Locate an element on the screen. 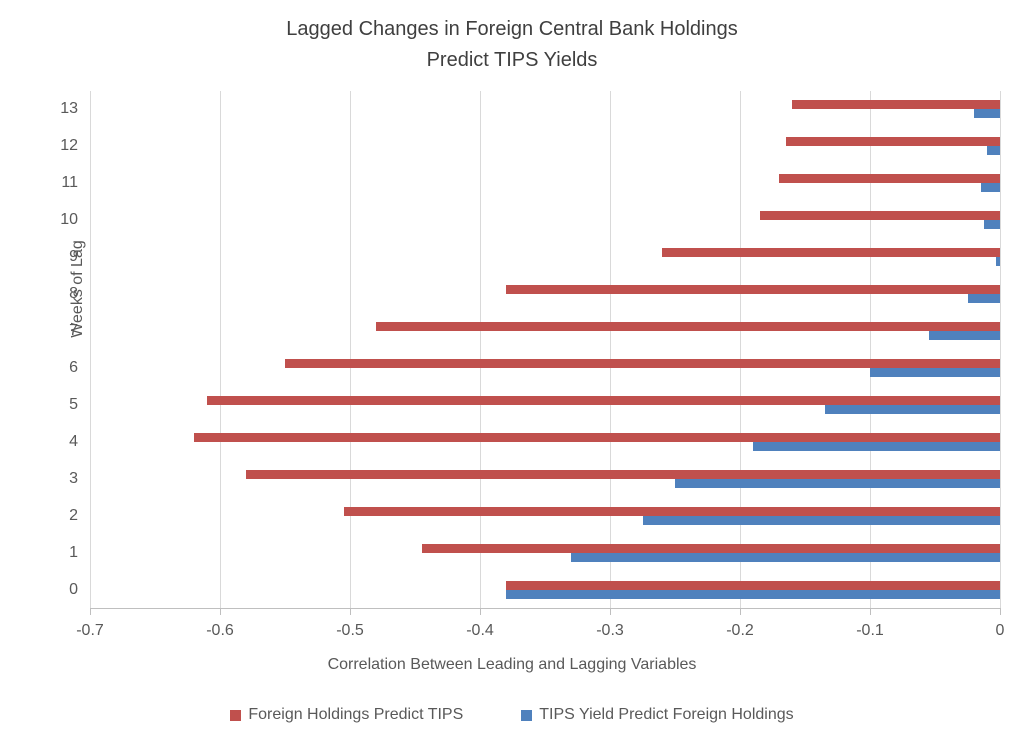 This screenshot has width=1024, height=742. y-tick-label-6: 6 is located at coordinates (73, 367).